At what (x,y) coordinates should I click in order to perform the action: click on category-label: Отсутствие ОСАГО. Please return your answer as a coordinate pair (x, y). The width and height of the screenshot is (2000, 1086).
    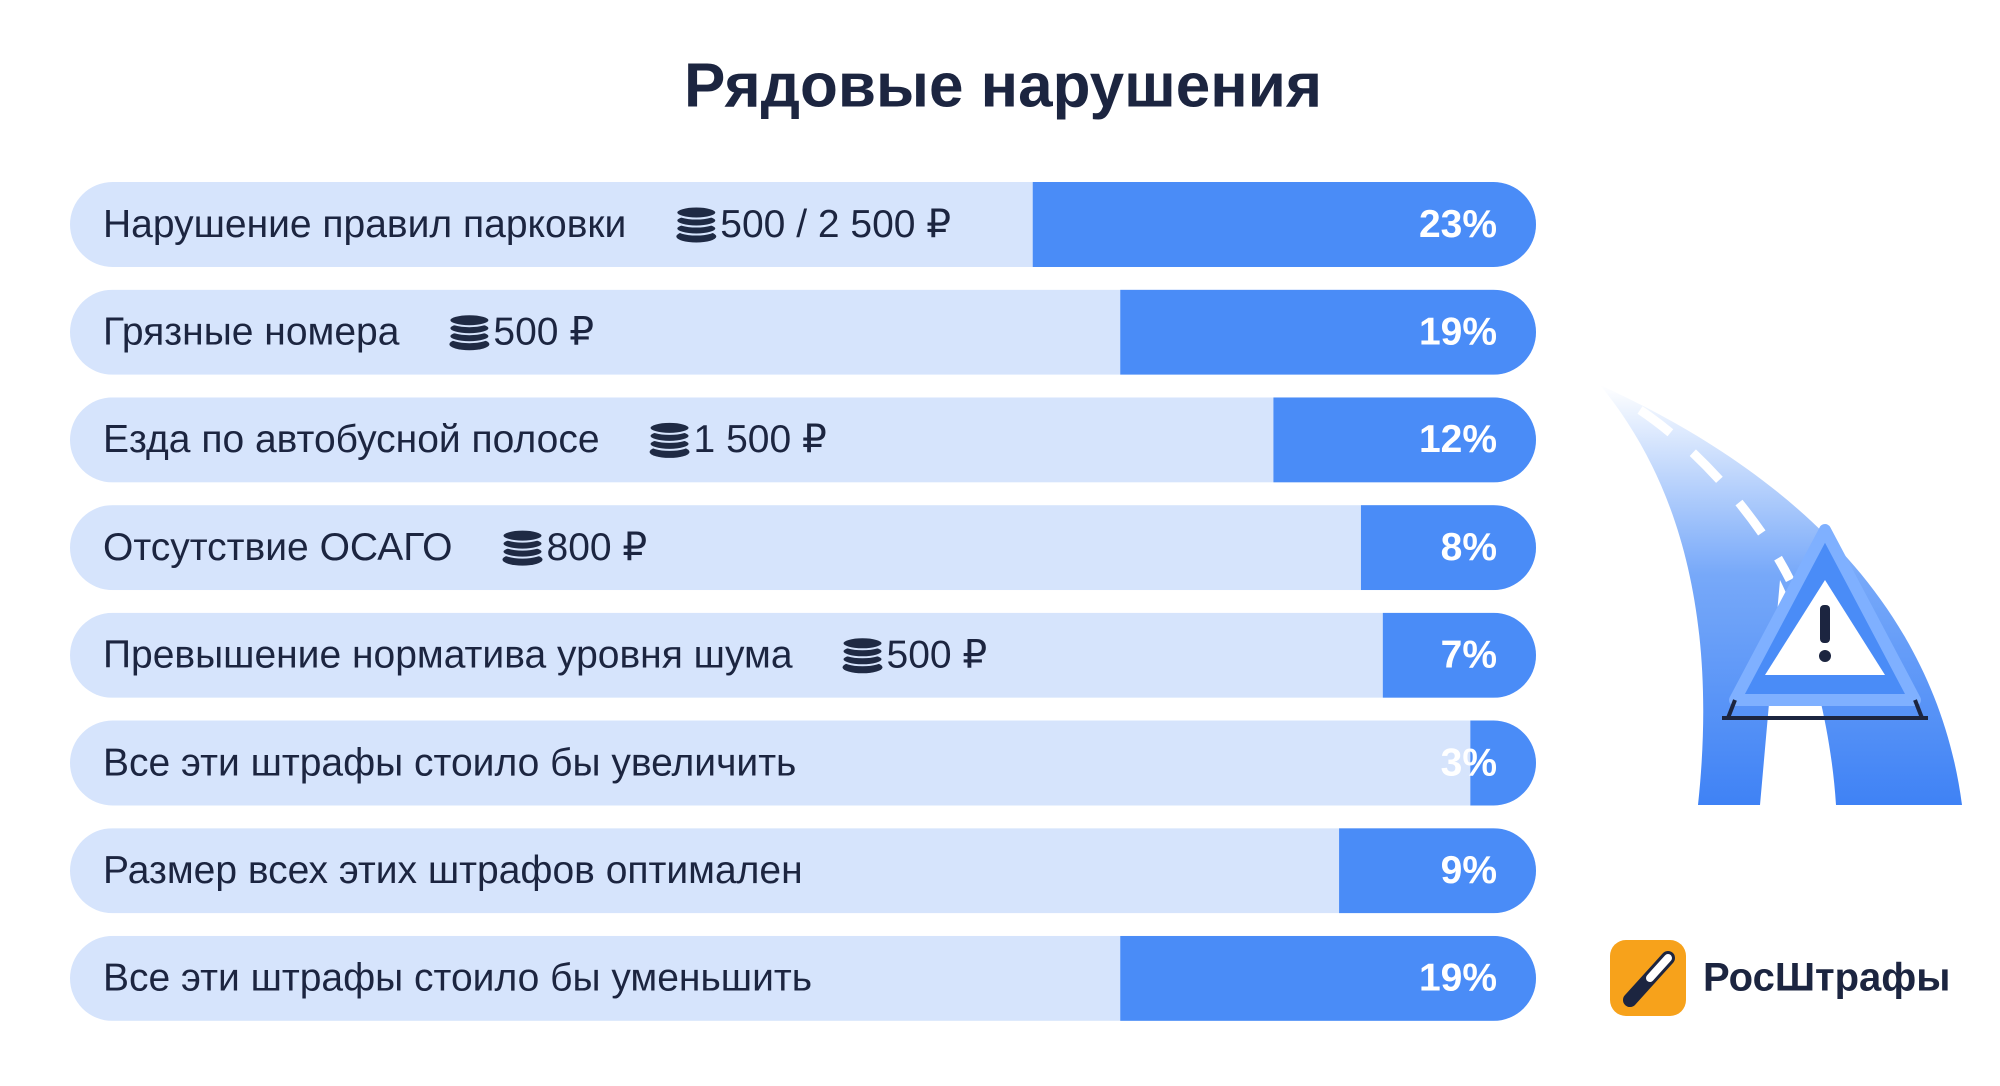
    Looking at the image, I should click on (278, 547).